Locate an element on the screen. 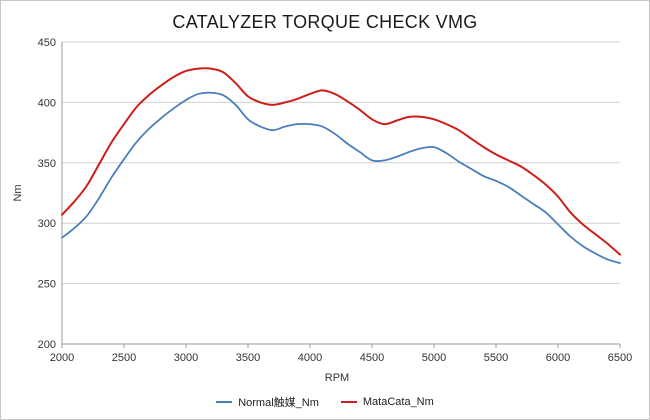 The height and width of the screenshot is (420, 650). y-tick-label: 400 is located at coordinates (47, 103).